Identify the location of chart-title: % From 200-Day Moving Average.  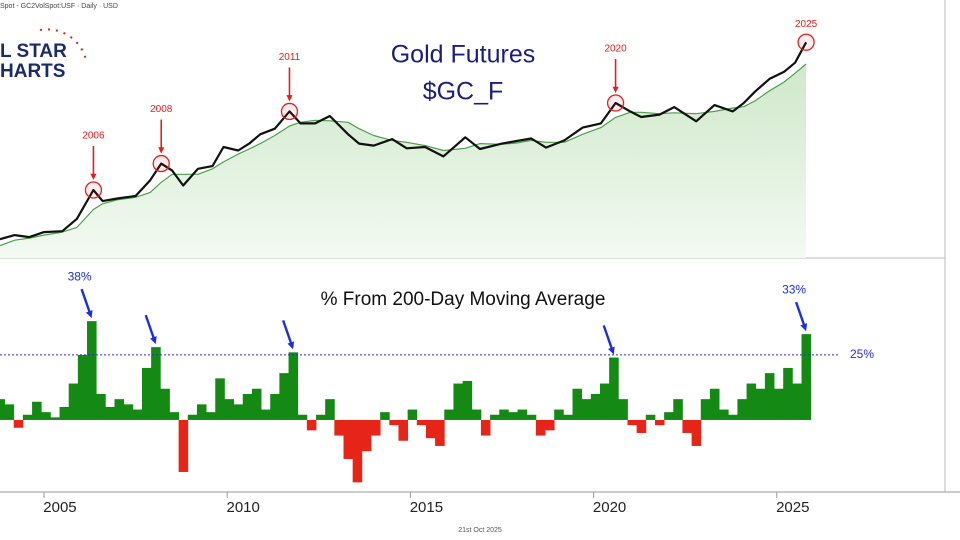
(463, 299).